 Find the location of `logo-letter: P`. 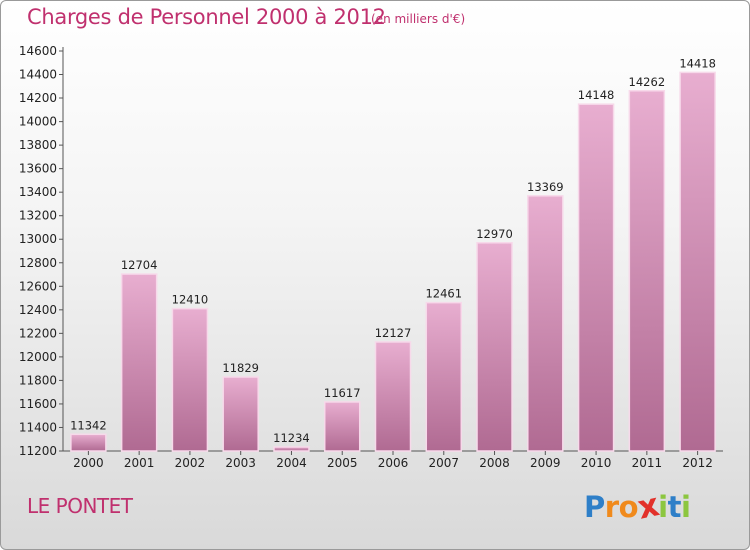

logo-letter: P is located at coordinates (594, 507).